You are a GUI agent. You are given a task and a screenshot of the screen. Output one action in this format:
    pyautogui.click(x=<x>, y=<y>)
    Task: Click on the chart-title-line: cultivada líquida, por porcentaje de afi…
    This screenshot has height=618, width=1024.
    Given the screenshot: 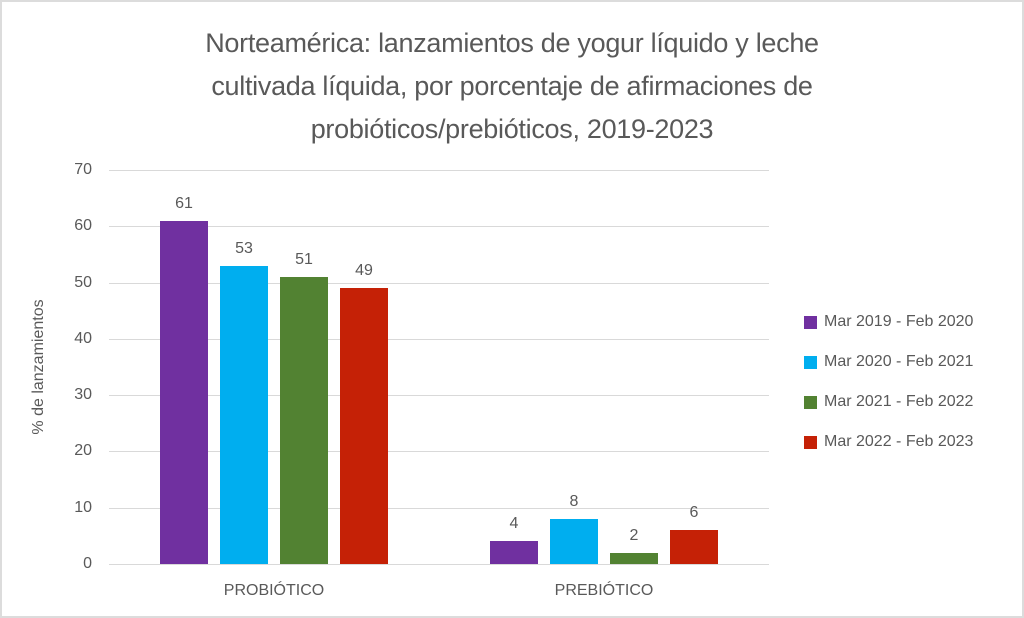 What is the action you would take?
    pyautogui.click(x=512, y=86)
    